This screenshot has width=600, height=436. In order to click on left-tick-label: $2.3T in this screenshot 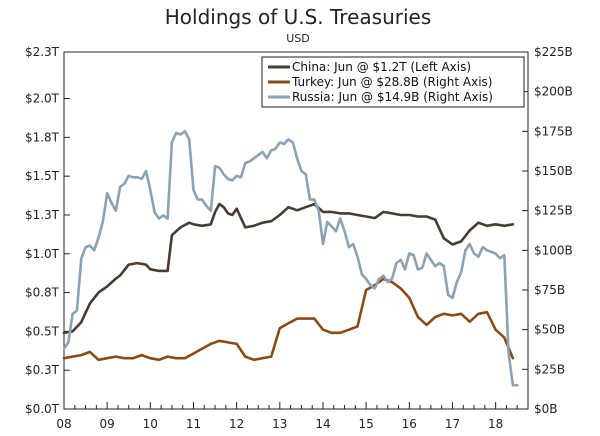, I will do `click(42, 52)`.